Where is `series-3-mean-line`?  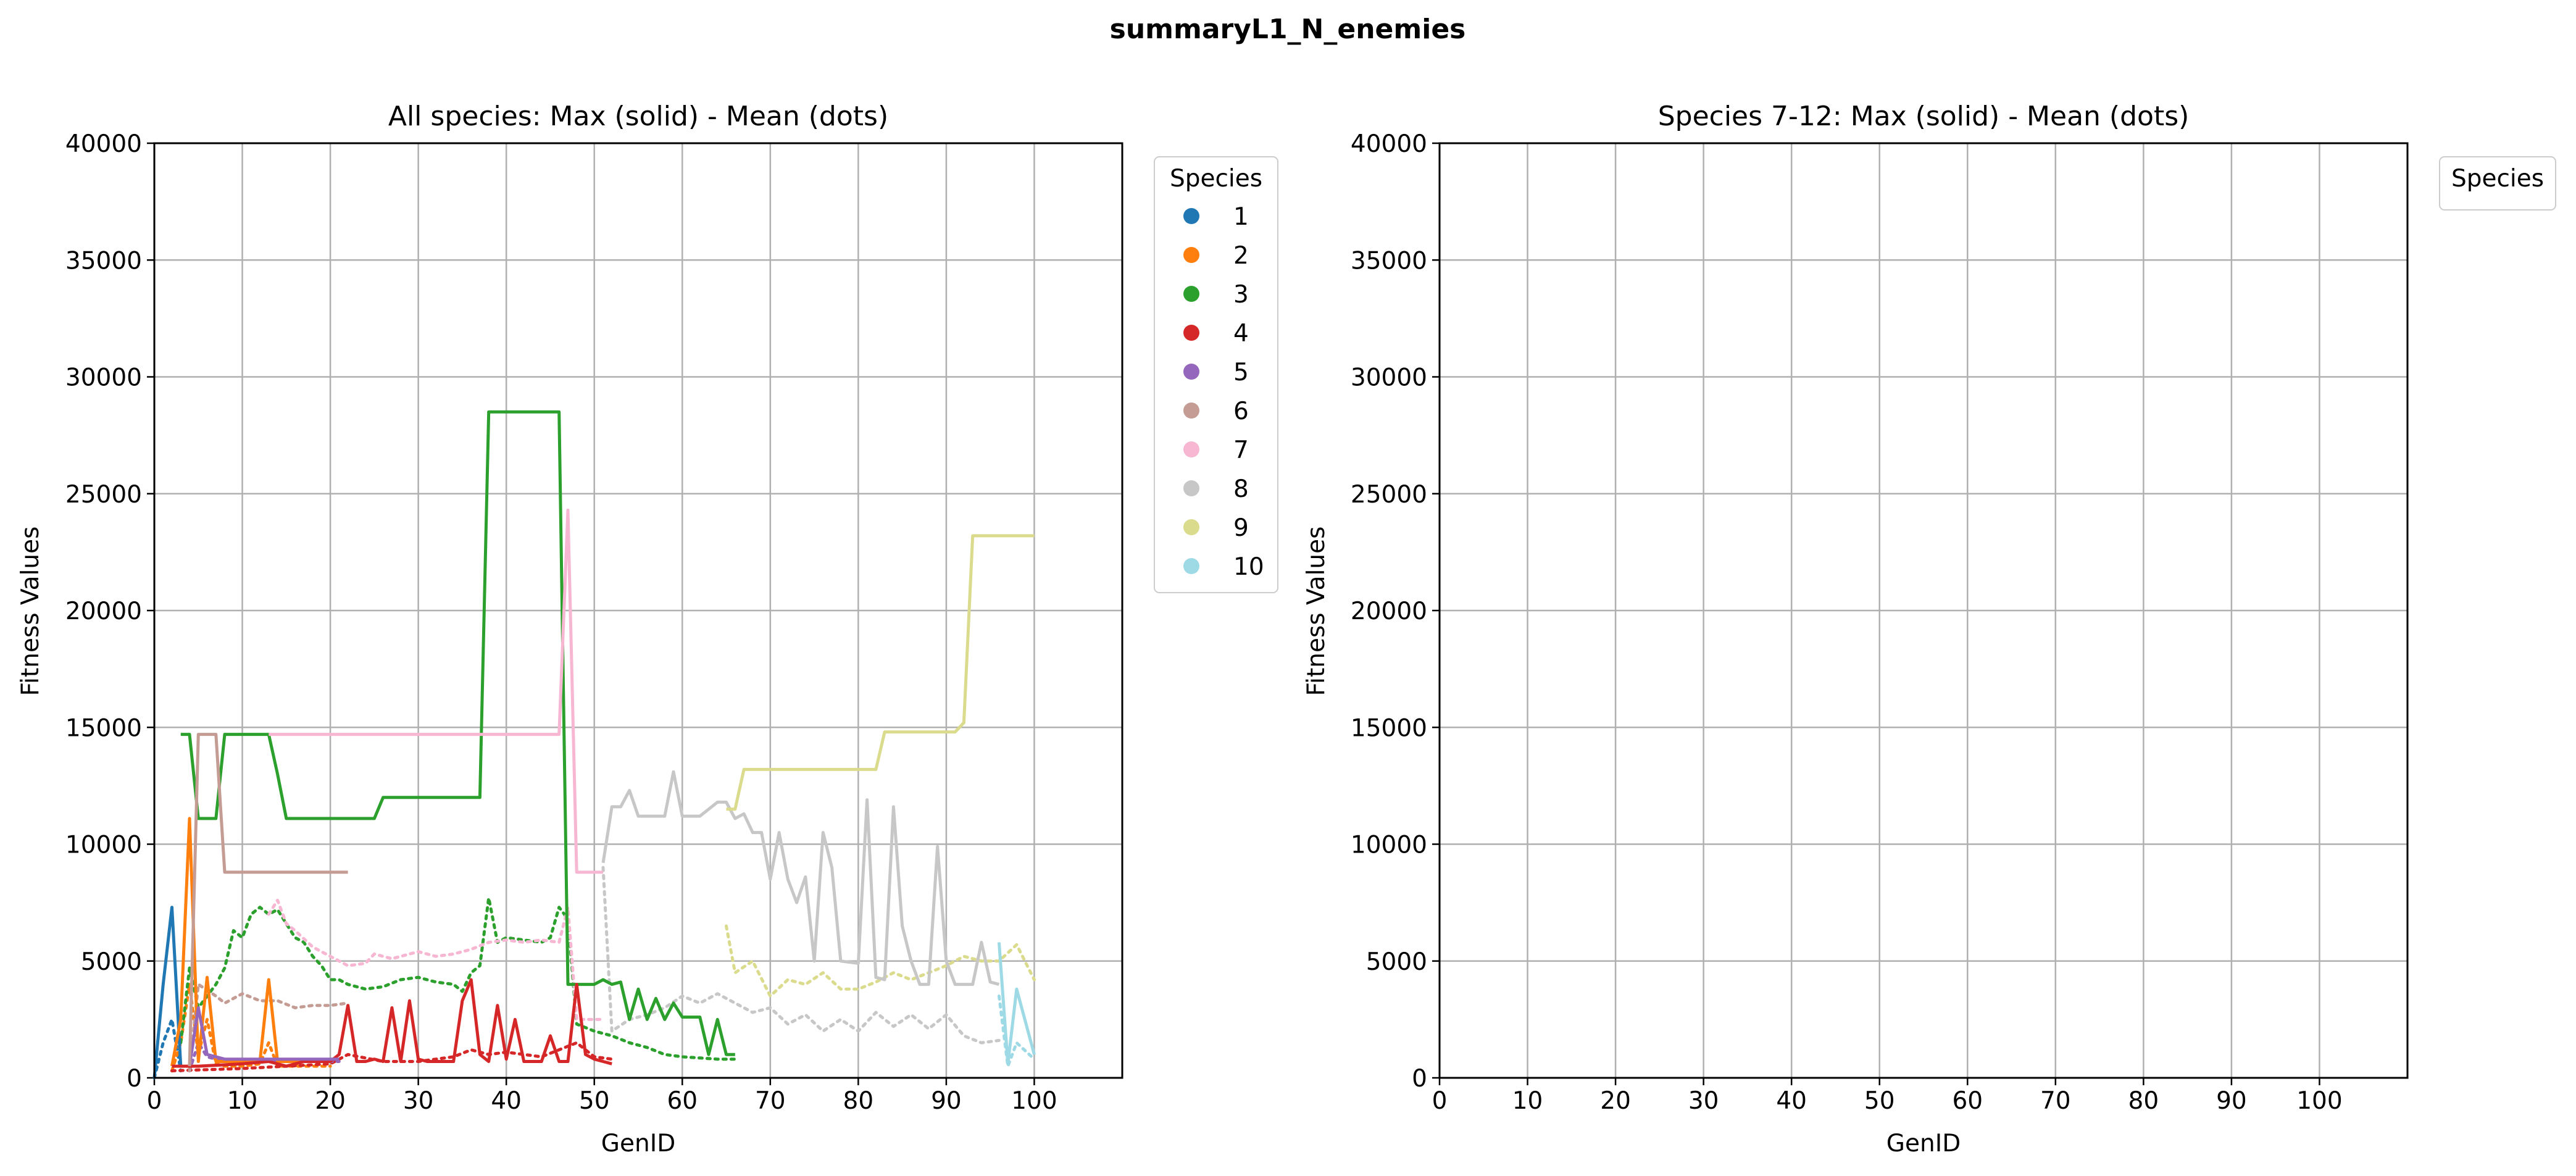 series-3-mean-line is located at coordinates (458, 978).